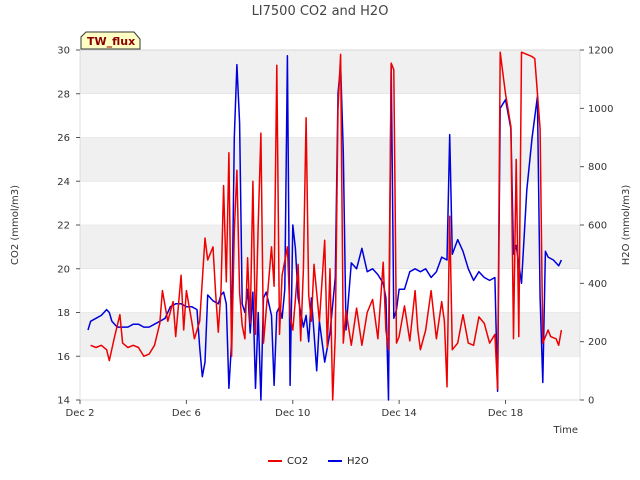 The height and width of the screenshot is (480, 640). I want to click on y-right-axis-ticks: 0 200 400 600 800 1000 1200, so click(596, 226).